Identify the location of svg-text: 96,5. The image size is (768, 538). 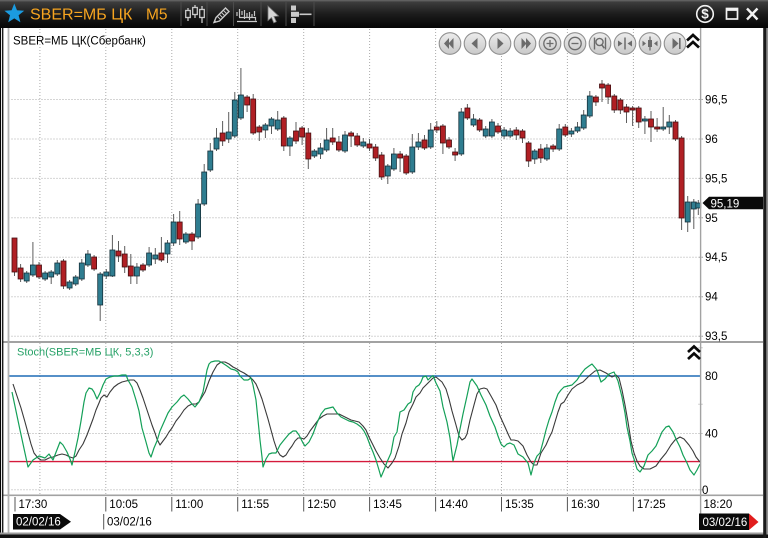
(716, 101).